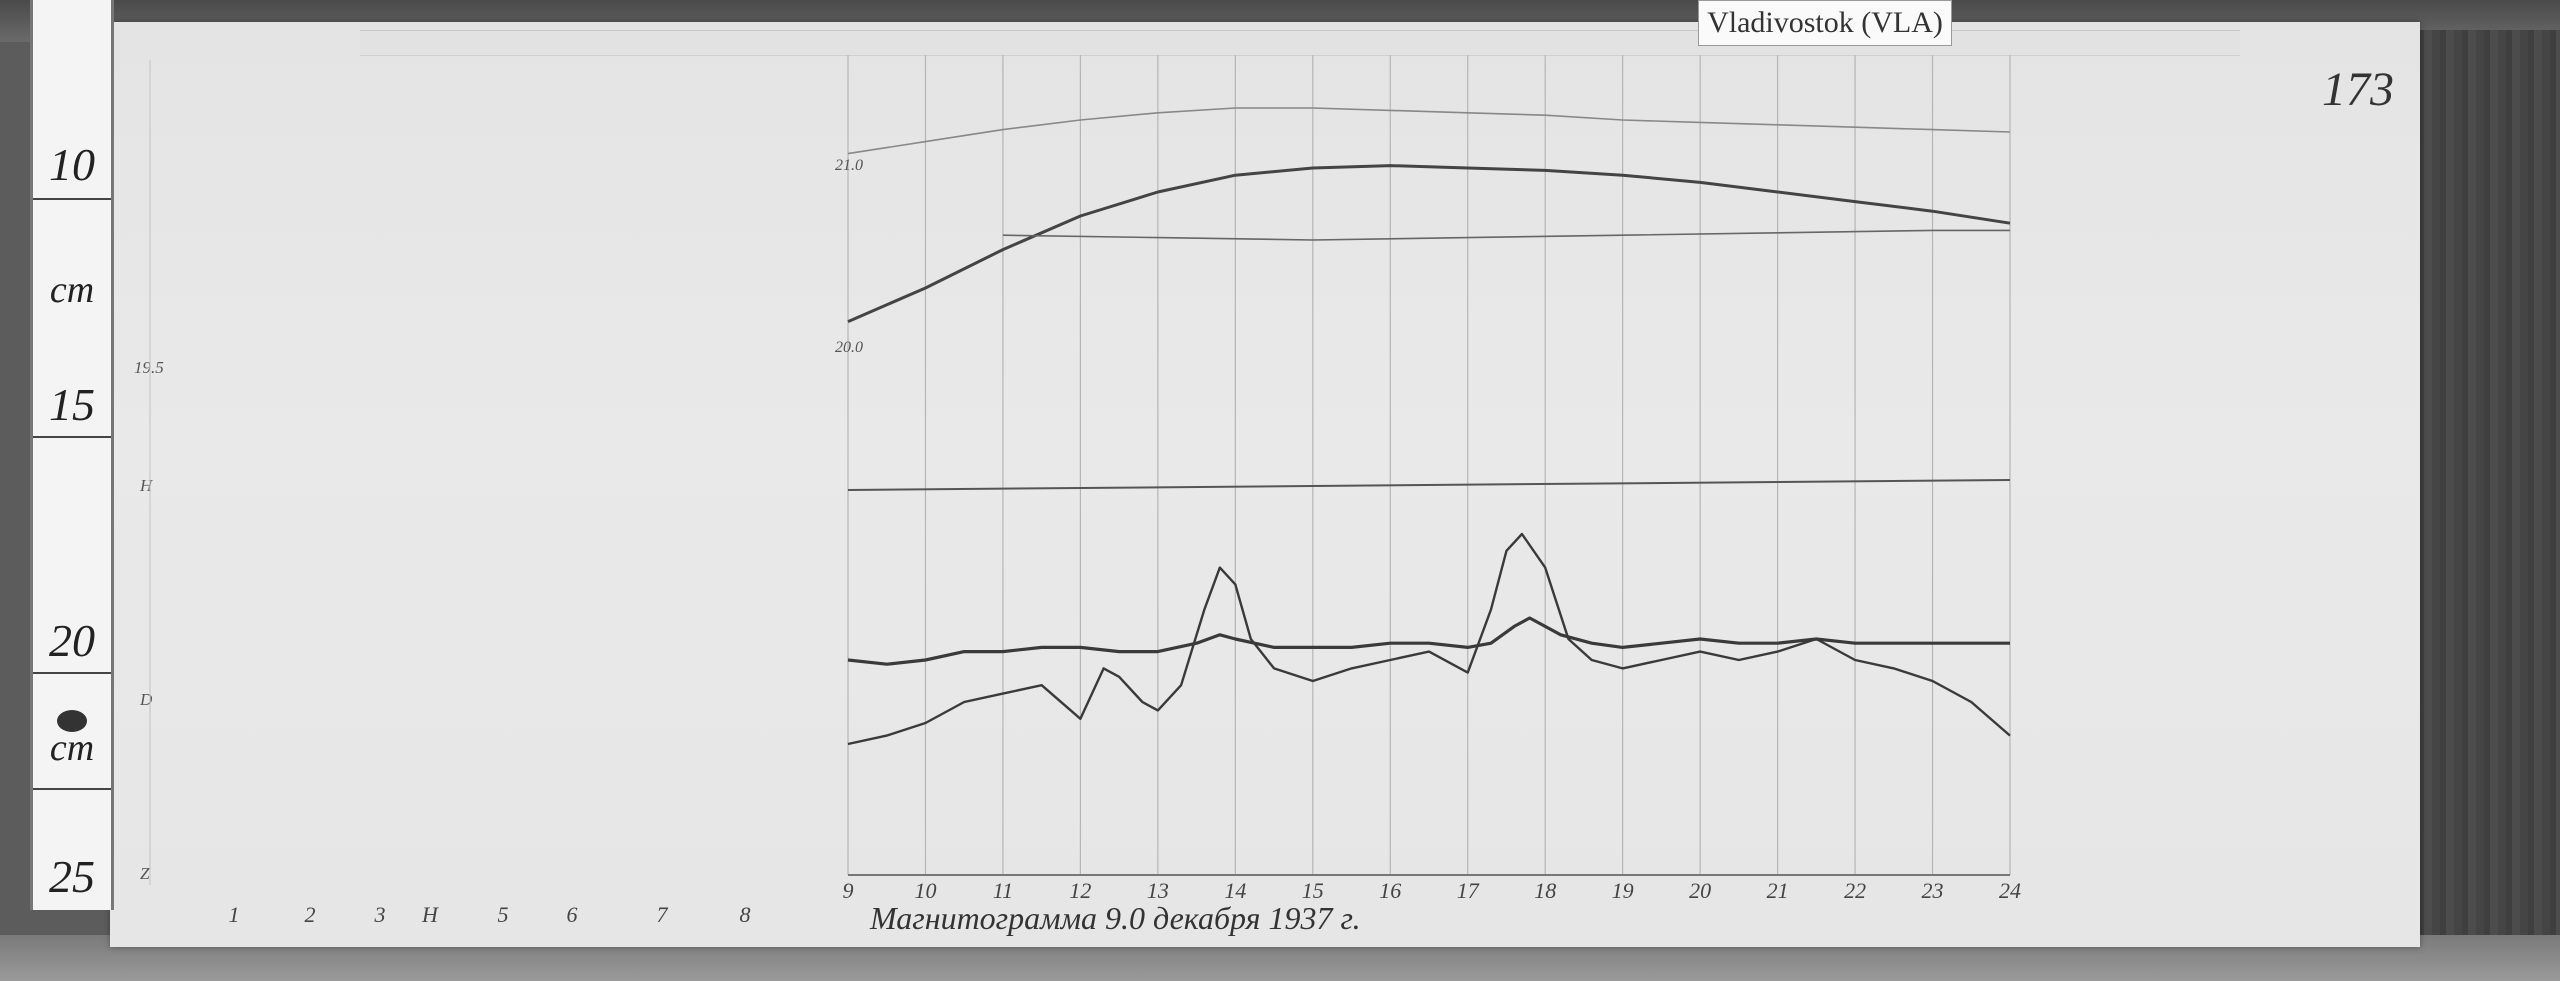 This screenshot has width=2560, height=981. I want to click on x-tick-label: 10, so click(925, 890).